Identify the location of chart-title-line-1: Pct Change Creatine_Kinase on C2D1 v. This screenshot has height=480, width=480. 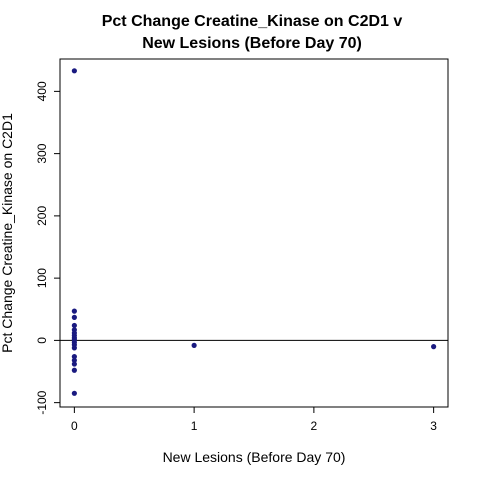
(252, 21).